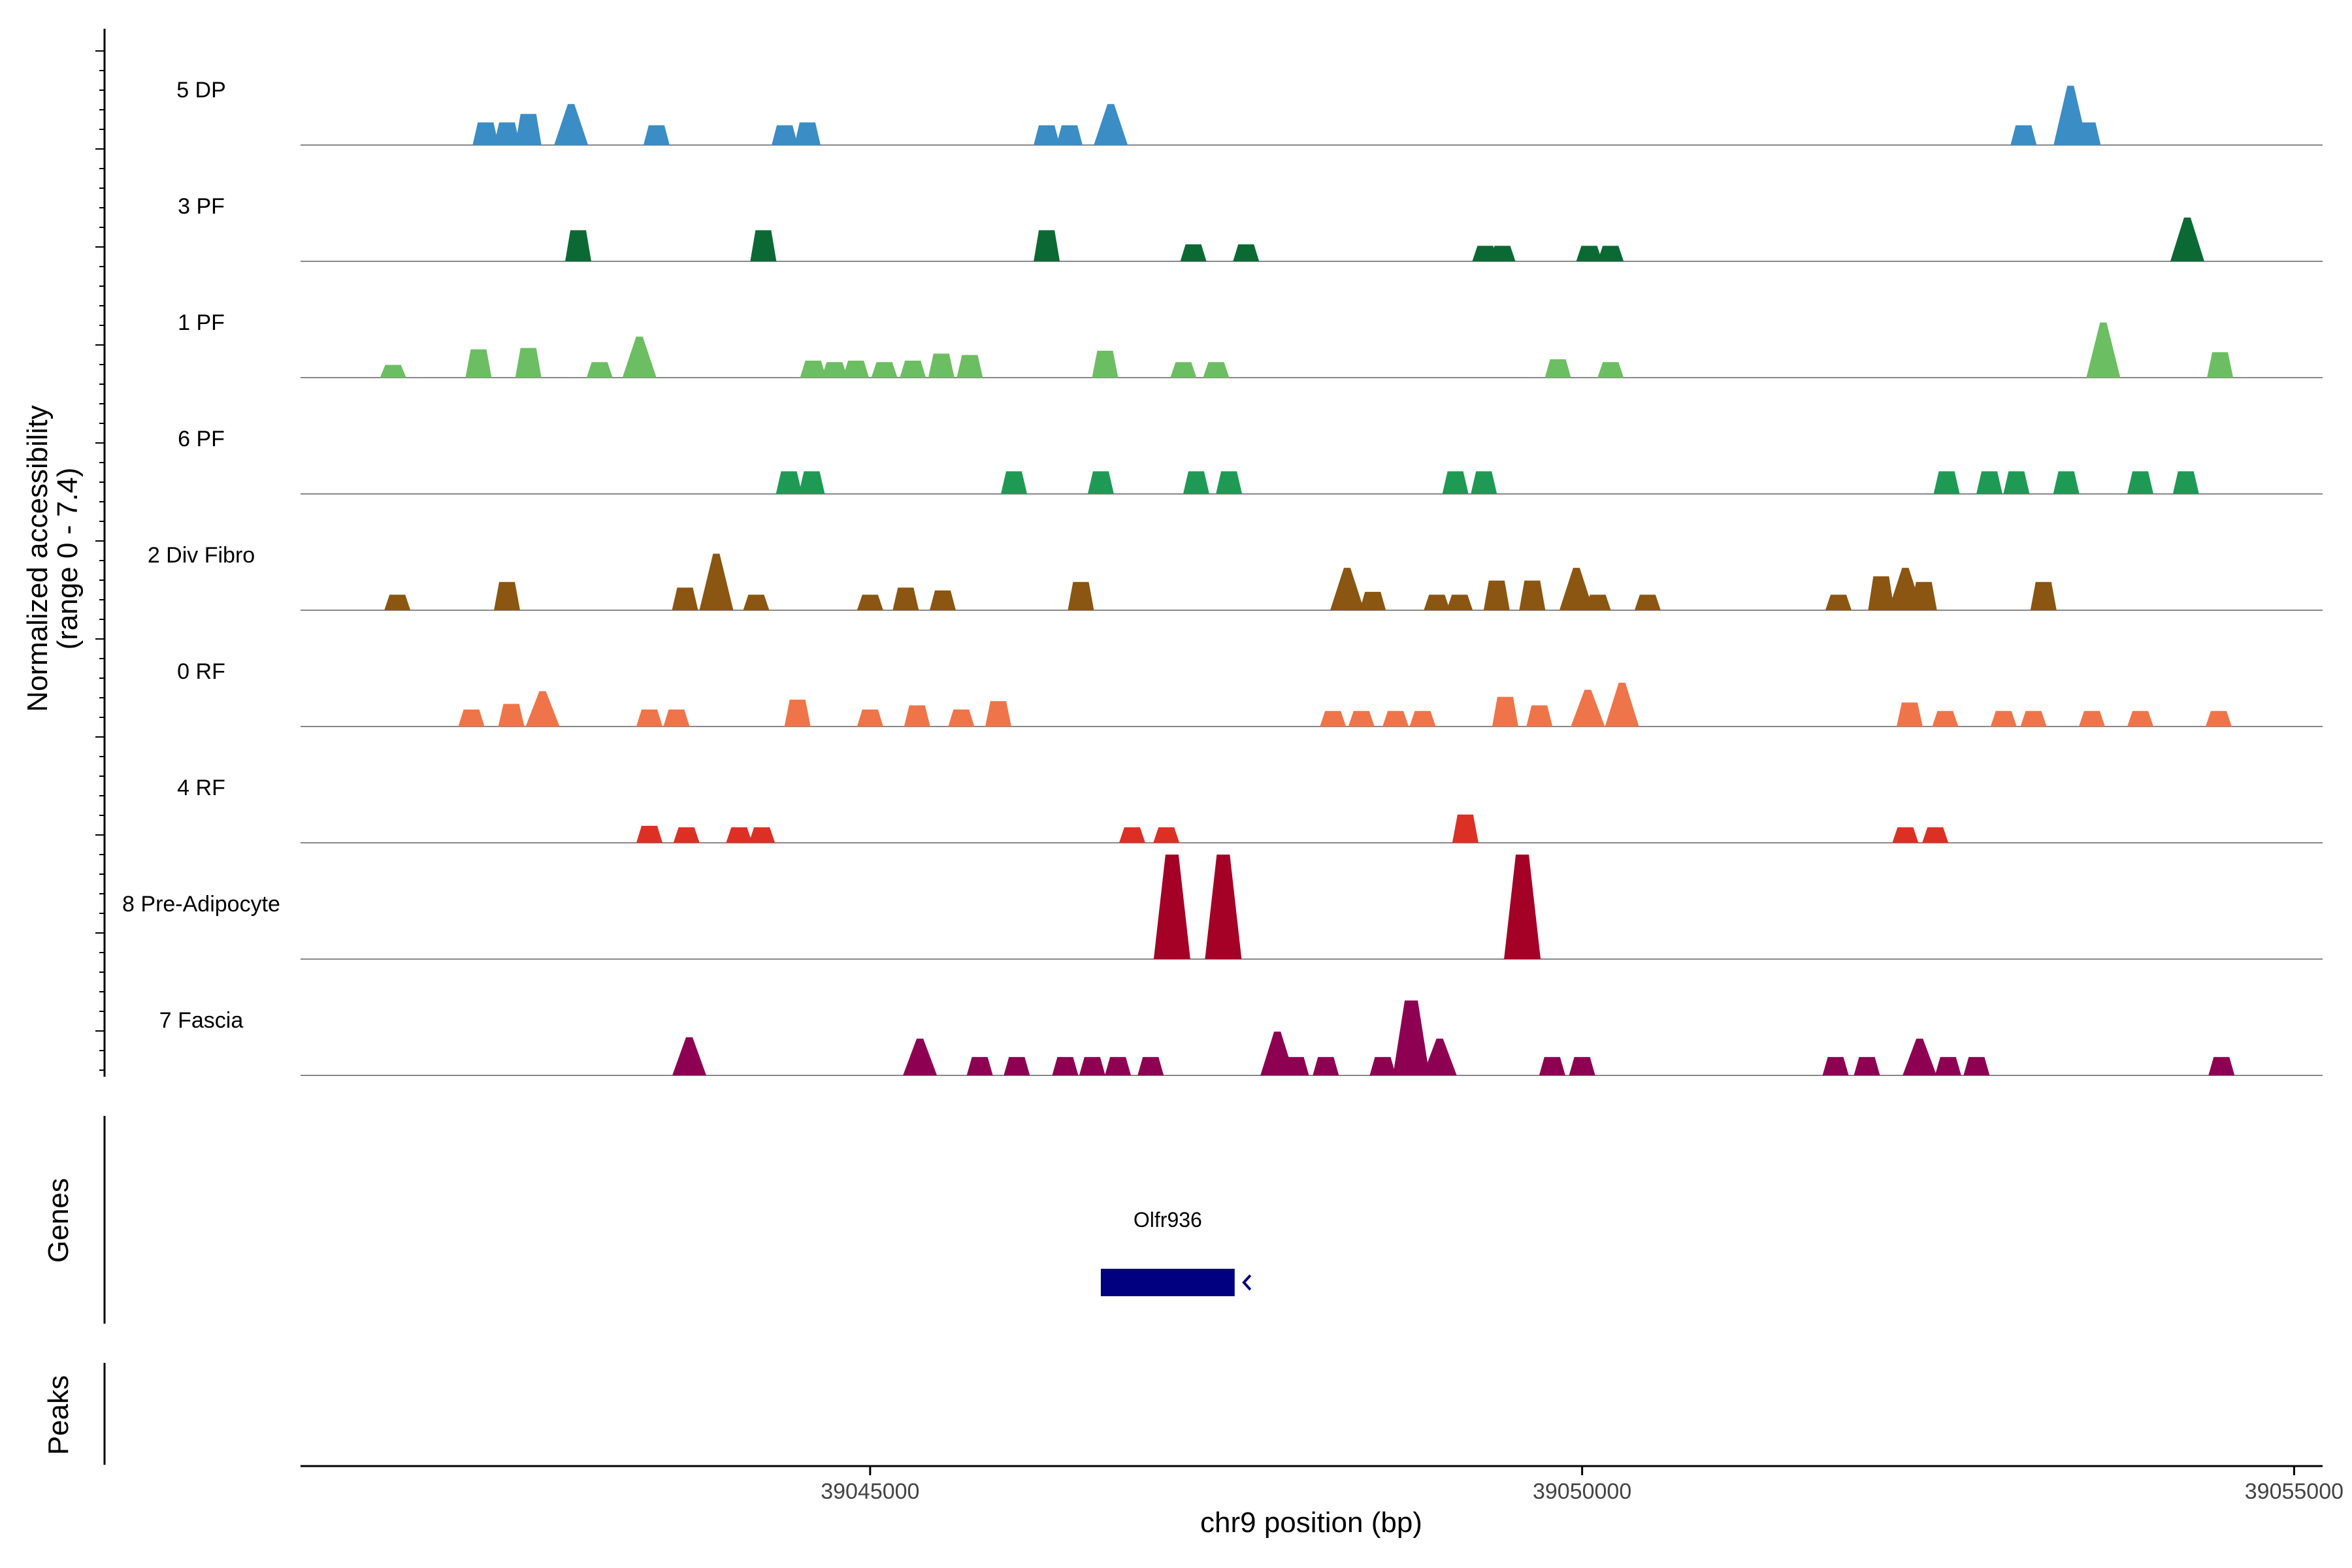 Image resolution: width=2352 pixels, height=1568 pixels. I want to click on genes-track-label: Genes, so click(58, 1220).